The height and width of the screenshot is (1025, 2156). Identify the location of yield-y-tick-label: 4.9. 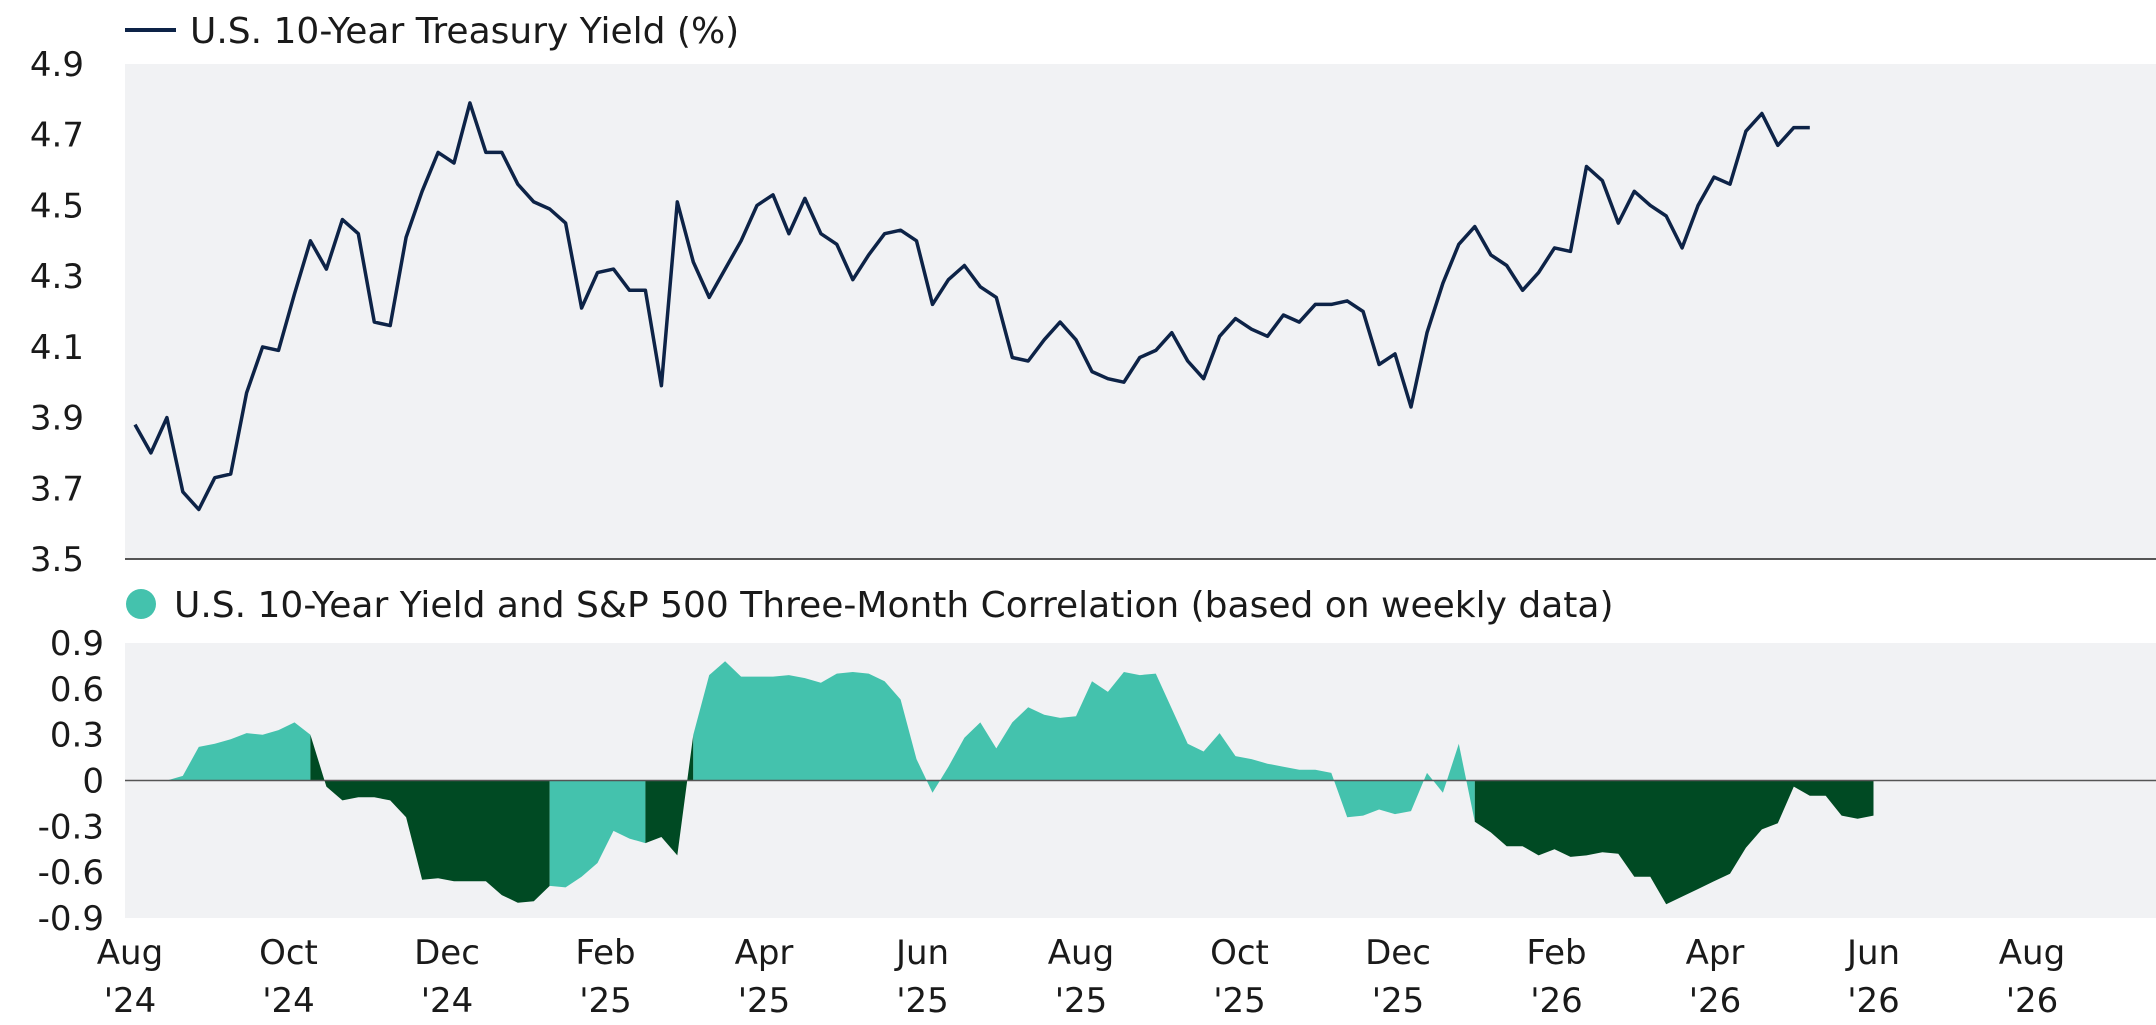
(57, 65).